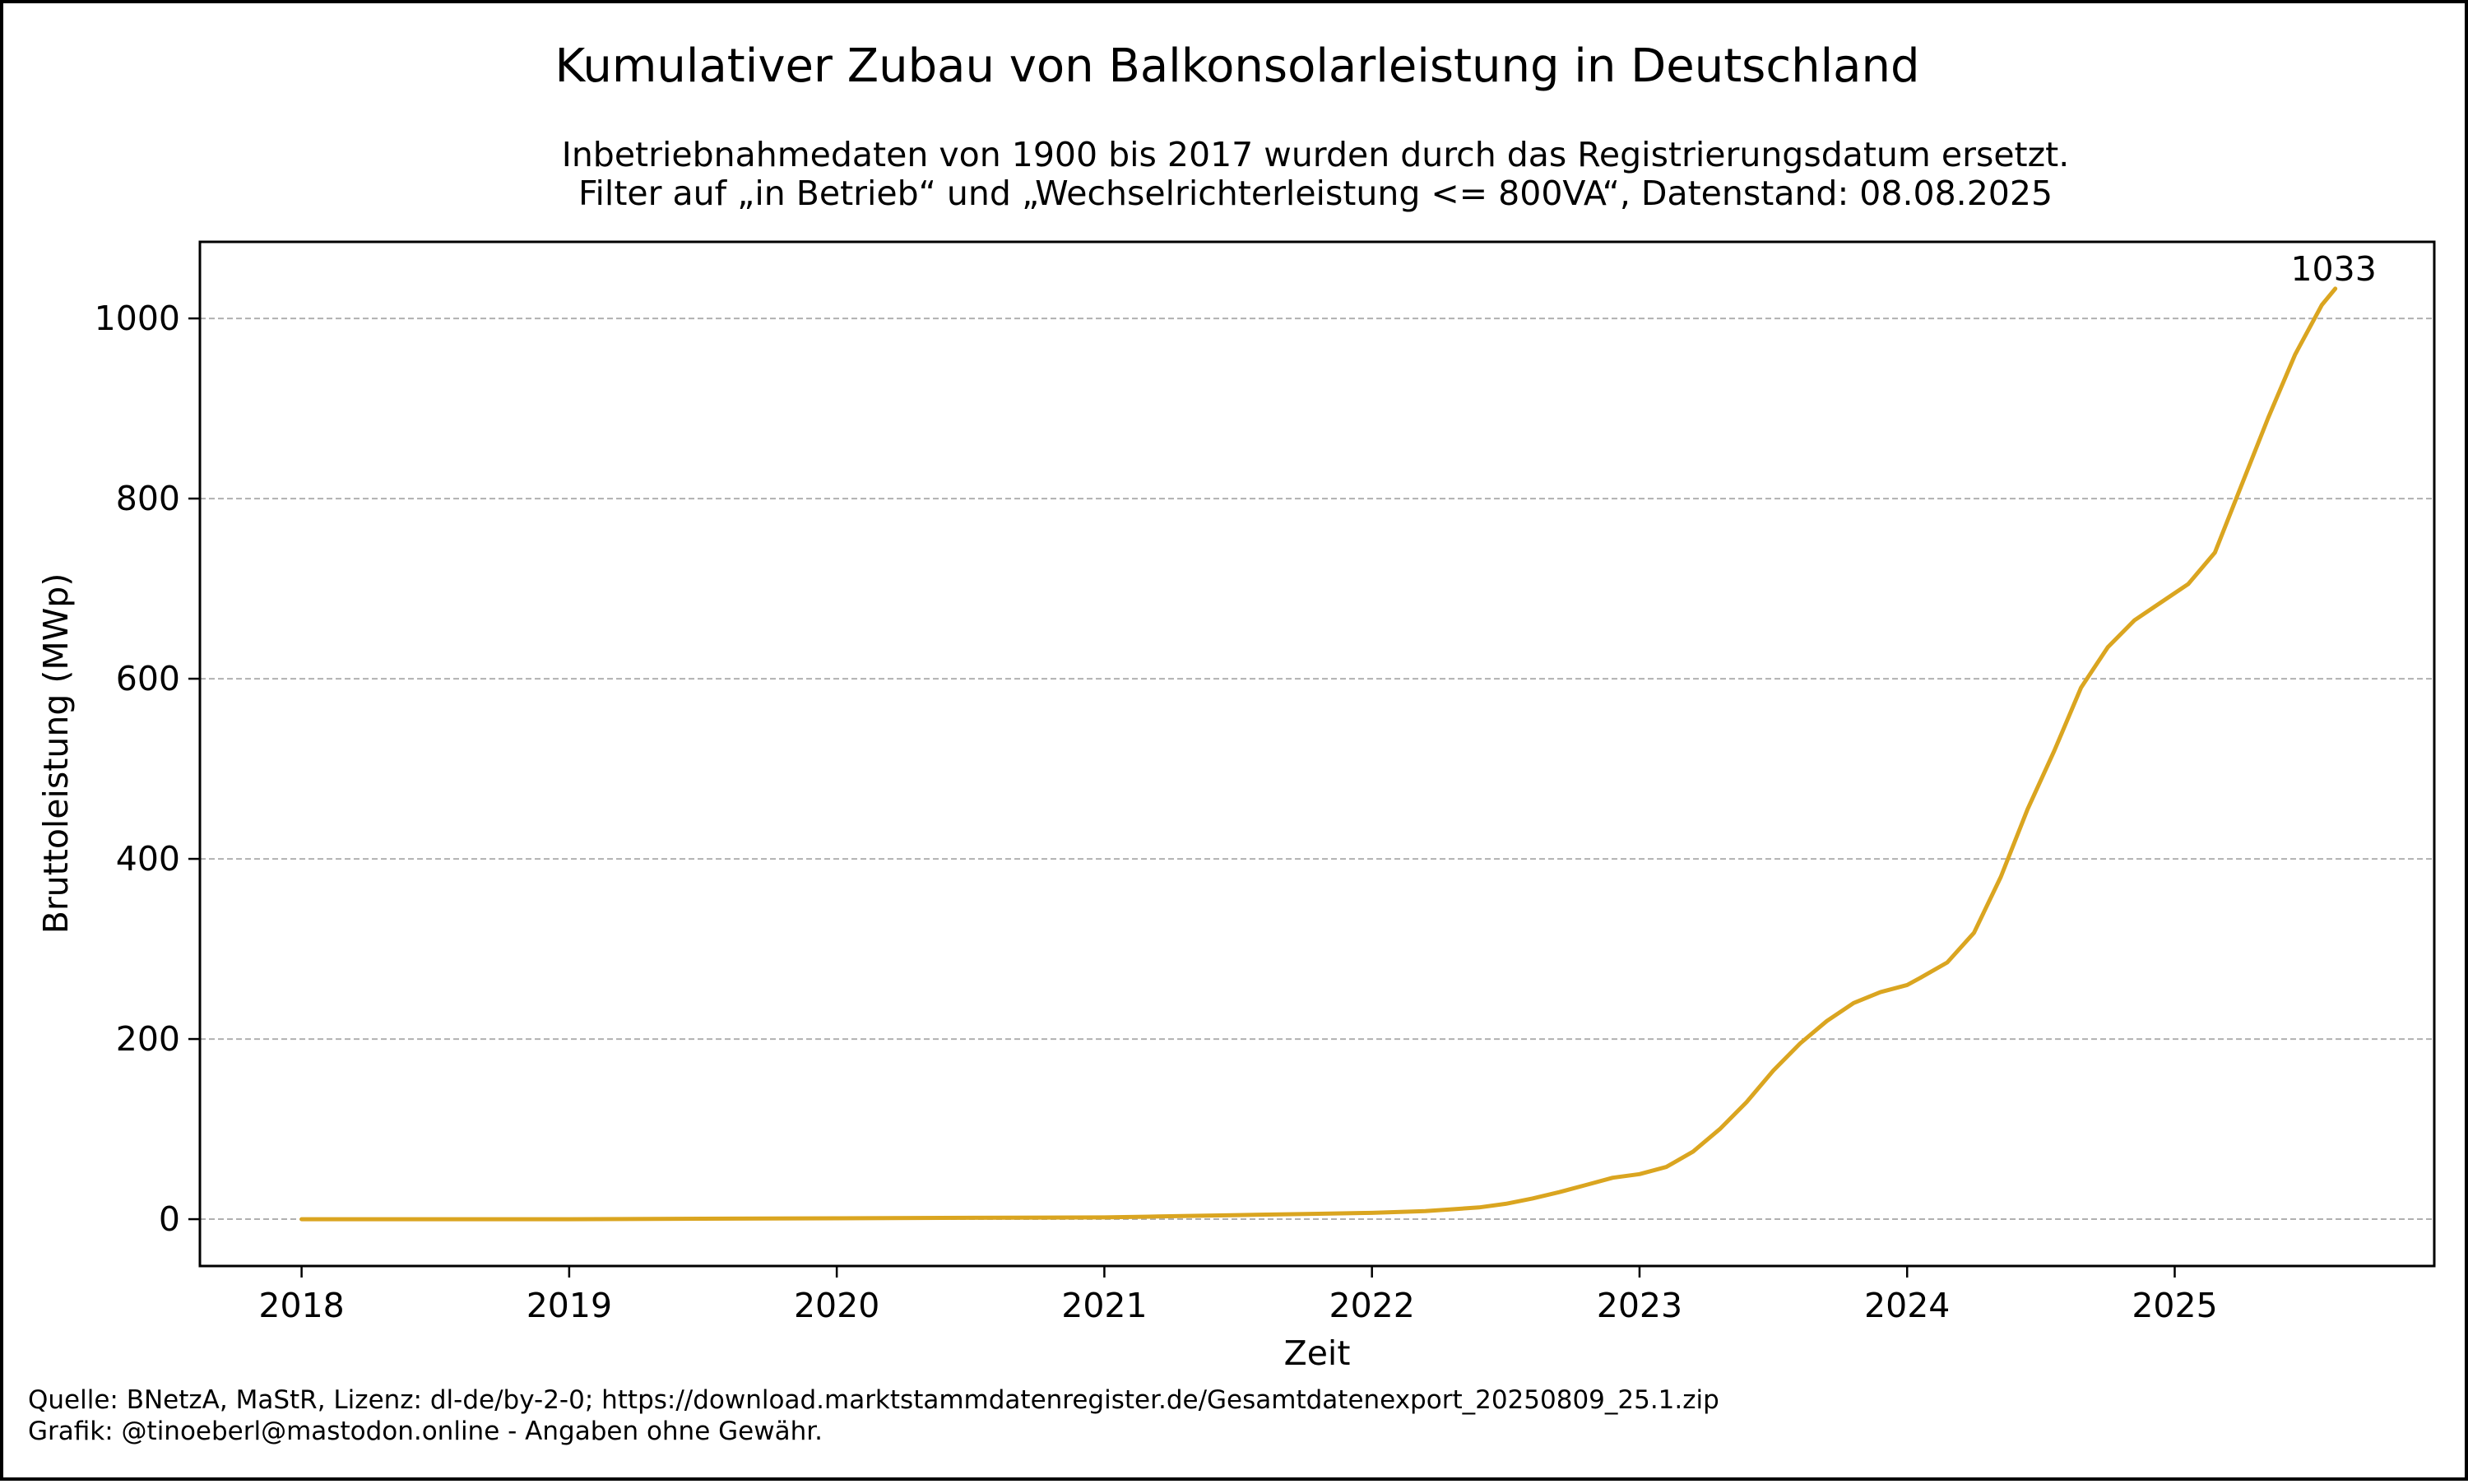  Describe the element at coordinates (1907, 1305) in the screenshot. I see `x-tick-label: 2024` at that location.